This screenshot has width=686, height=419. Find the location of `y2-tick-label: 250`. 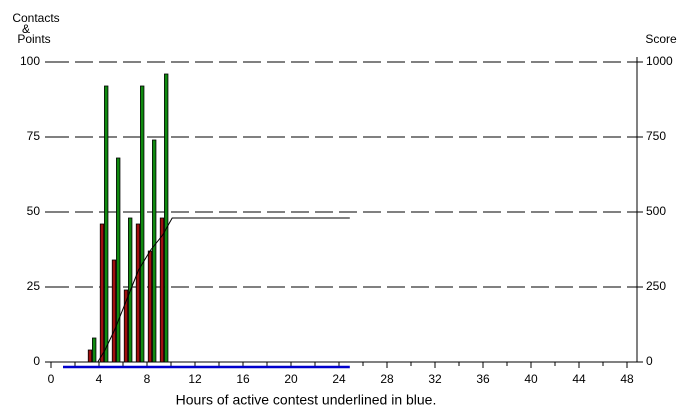

y2-tick-label: 250 is located at coordinates (656, 286).